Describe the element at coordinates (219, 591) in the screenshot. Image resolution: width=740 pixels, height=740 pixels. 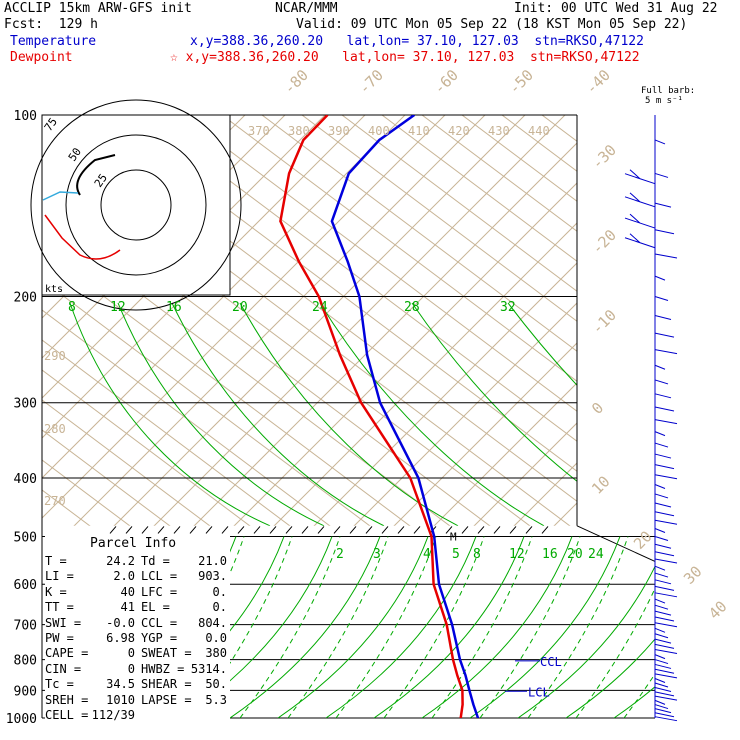
I see `parcel-value: 0.` at that location.